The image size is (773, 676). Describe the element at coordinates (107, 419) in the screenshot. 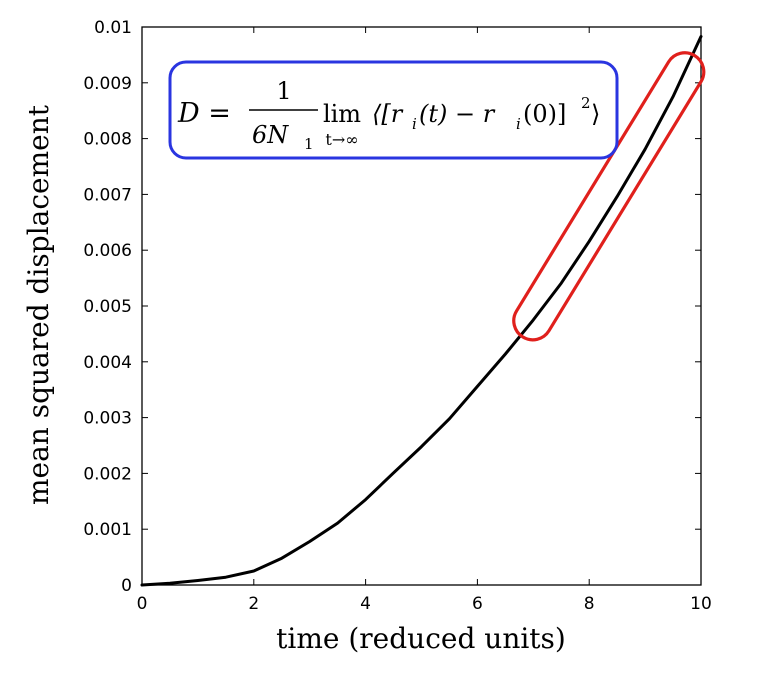

I see `y-tick-label: 0.003` at that location.